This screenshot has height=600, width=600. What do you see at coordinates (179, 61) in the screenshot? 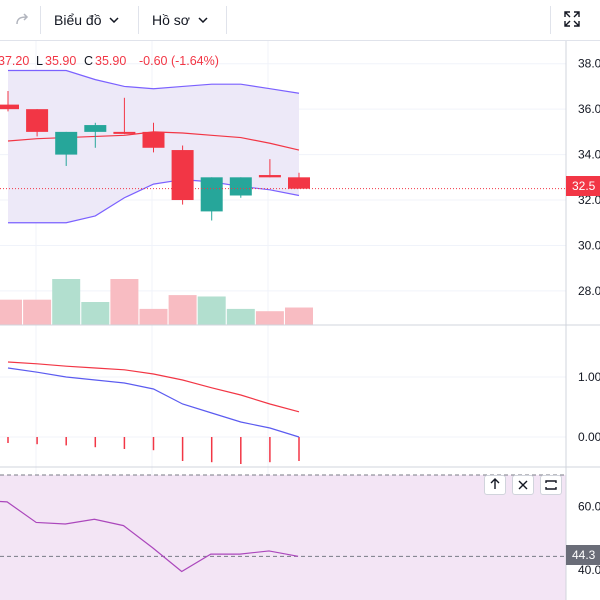
I see `legend-change: -0.60 (-1.64%)` at bounding box center [179, 61].